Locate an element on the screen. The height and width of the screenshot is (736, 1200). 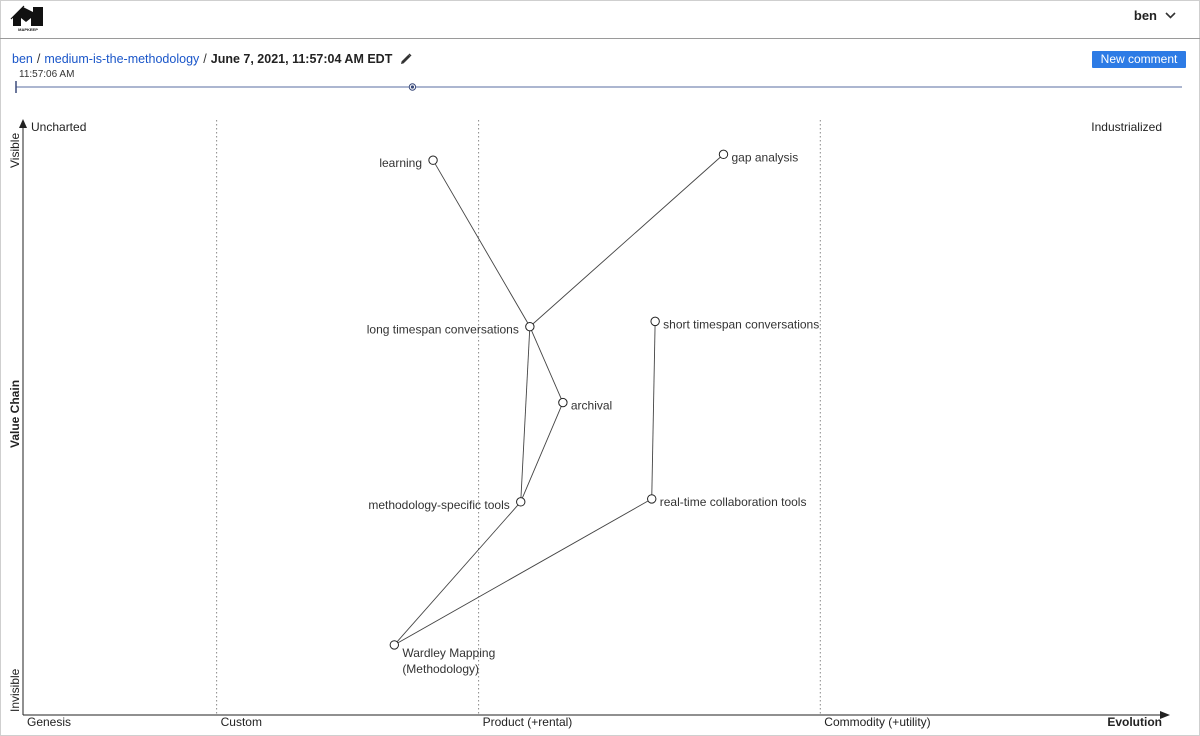
component-gap: gap analysis is located at coordinates (758, 156).